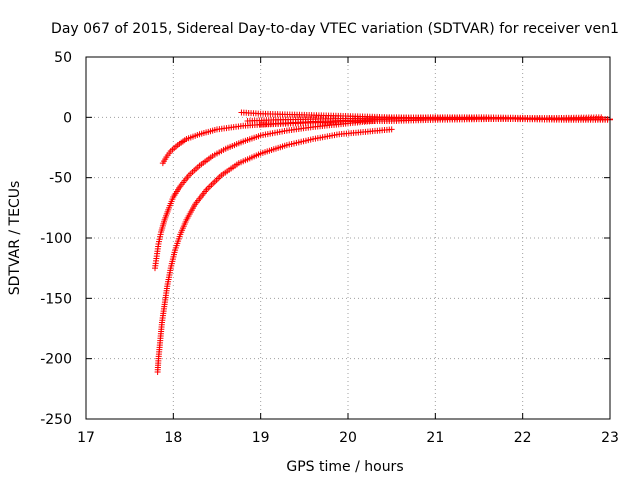  I want to click on x-tick-label: 18, so click(173, 438).